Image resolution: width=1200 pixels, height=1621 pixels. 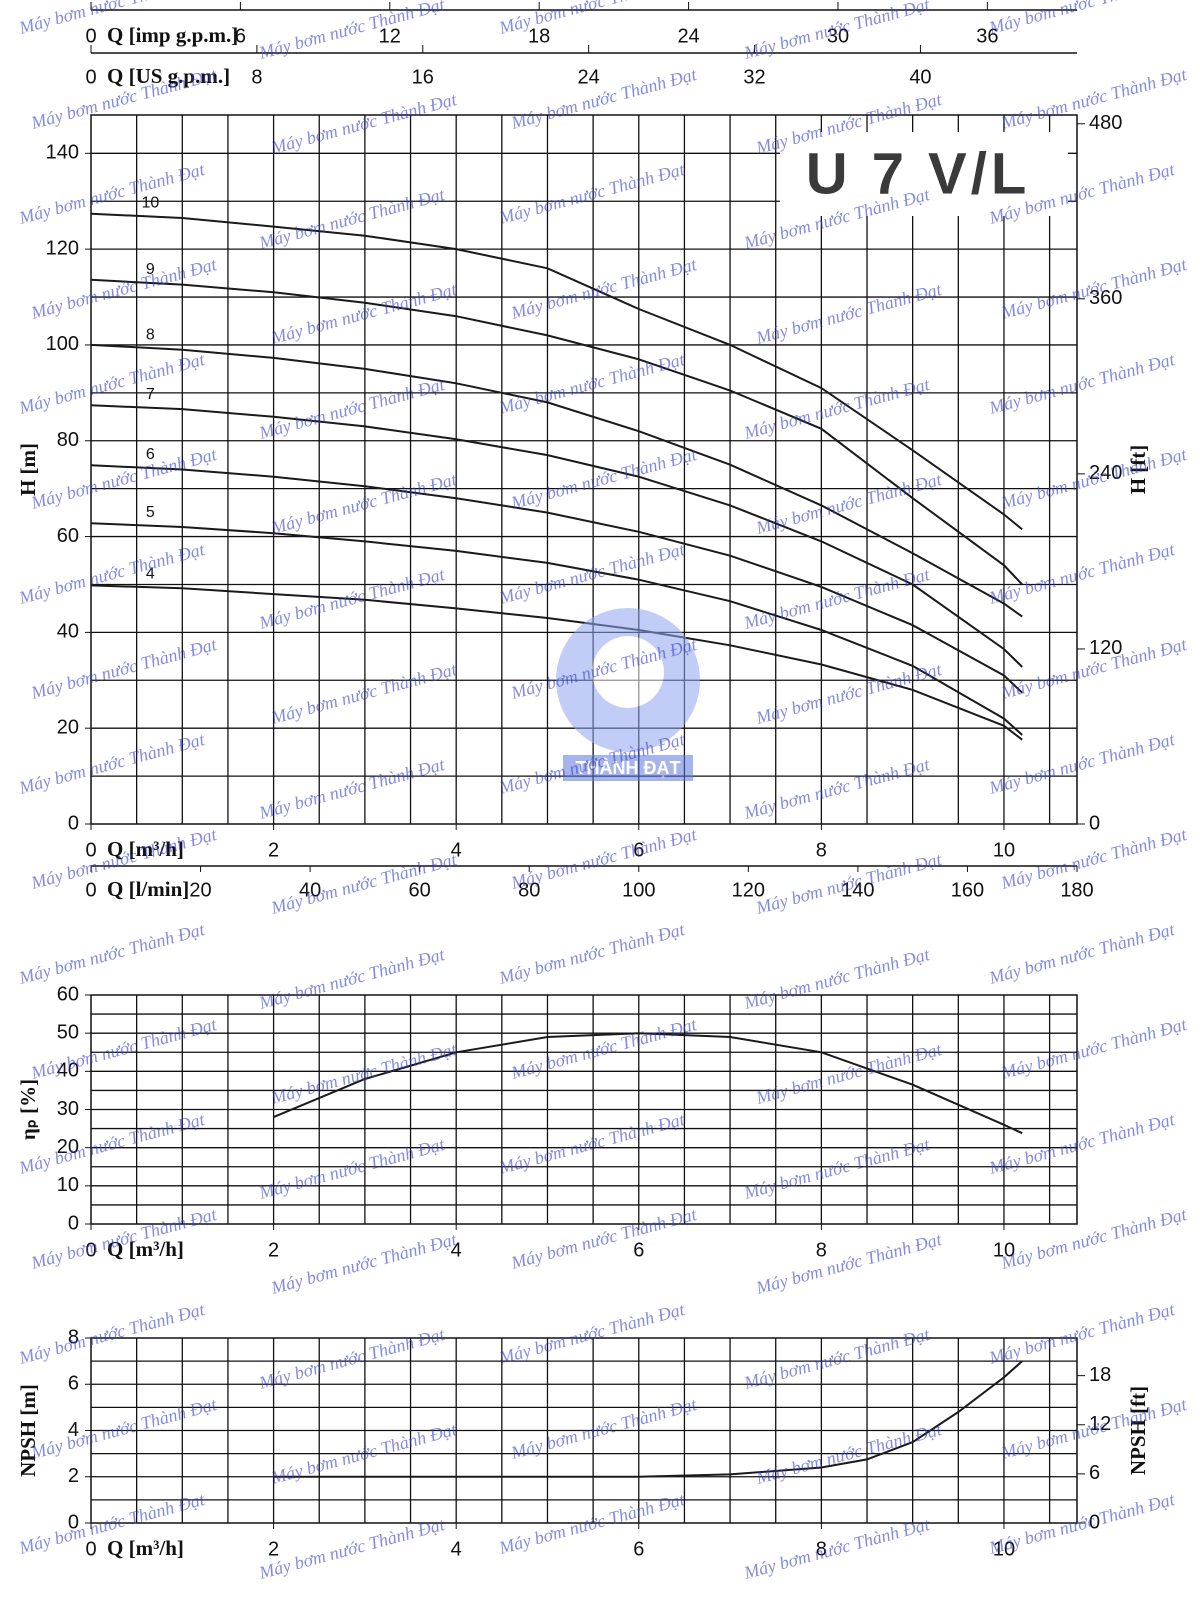 I want to click on y-tick-label: 140, so click(x=62, y=153).